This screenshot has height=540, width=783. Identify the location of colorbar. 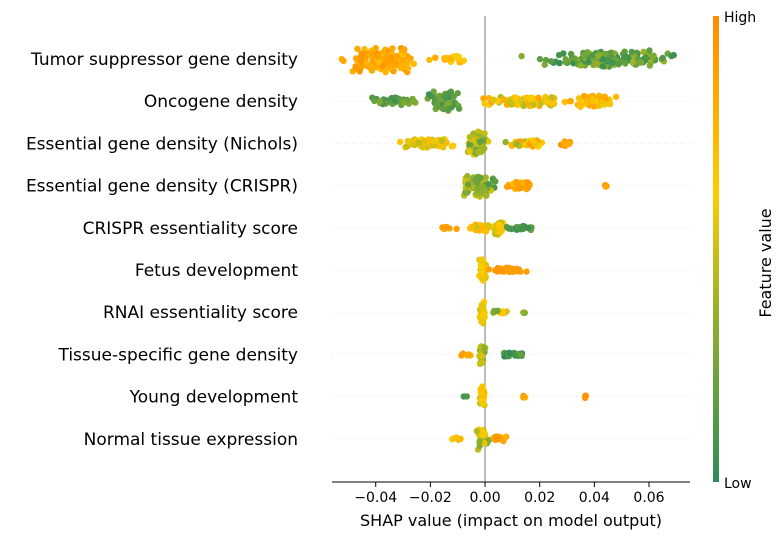
(716, 249).